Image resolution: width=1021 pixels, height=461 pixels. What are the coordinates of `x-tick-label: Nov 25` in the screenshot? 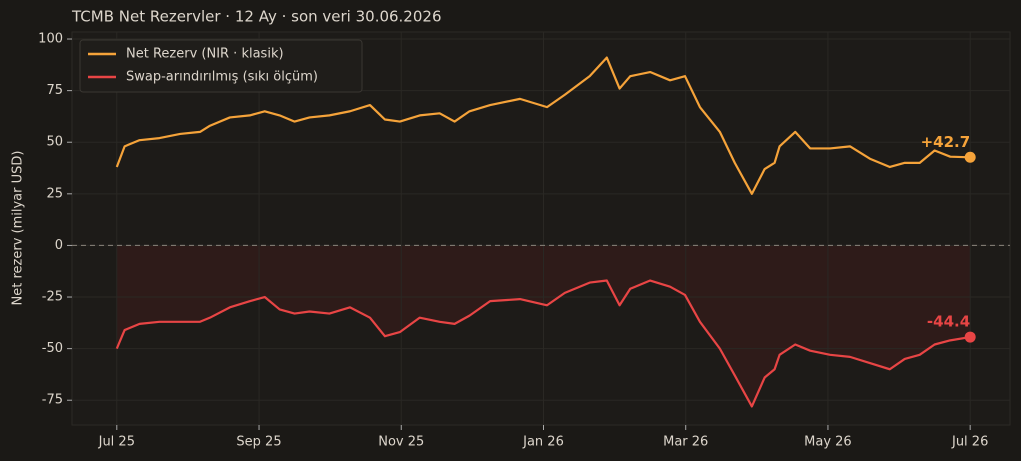 It's located at (401, 442).